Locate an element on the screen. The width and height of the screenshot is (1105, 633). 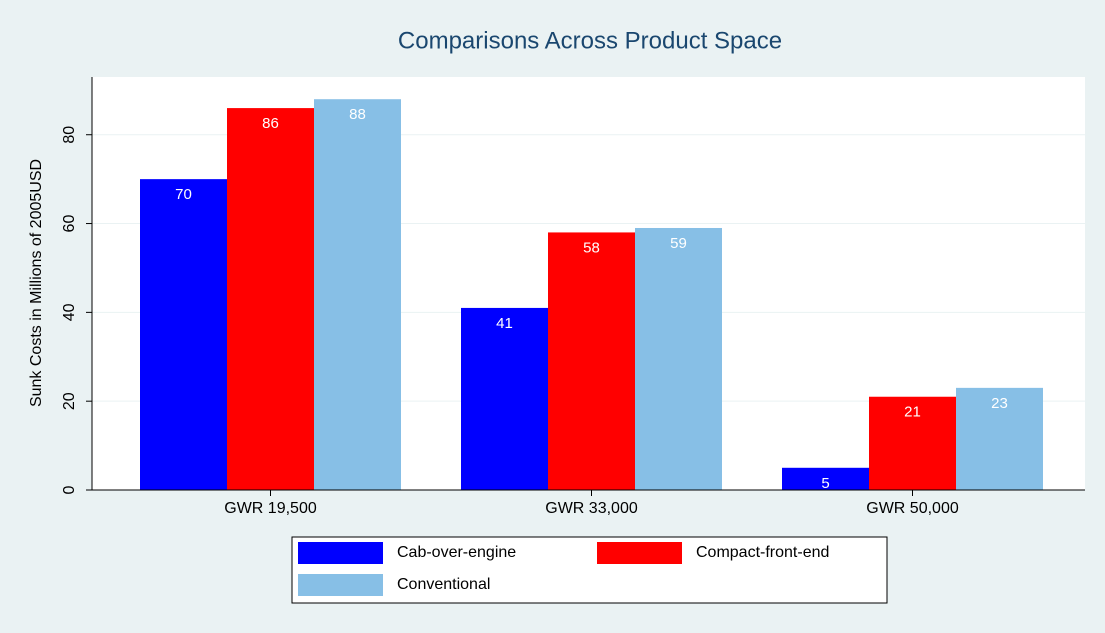
x-tick-label: GWR 19,500 is located at coordinates (270, 508).